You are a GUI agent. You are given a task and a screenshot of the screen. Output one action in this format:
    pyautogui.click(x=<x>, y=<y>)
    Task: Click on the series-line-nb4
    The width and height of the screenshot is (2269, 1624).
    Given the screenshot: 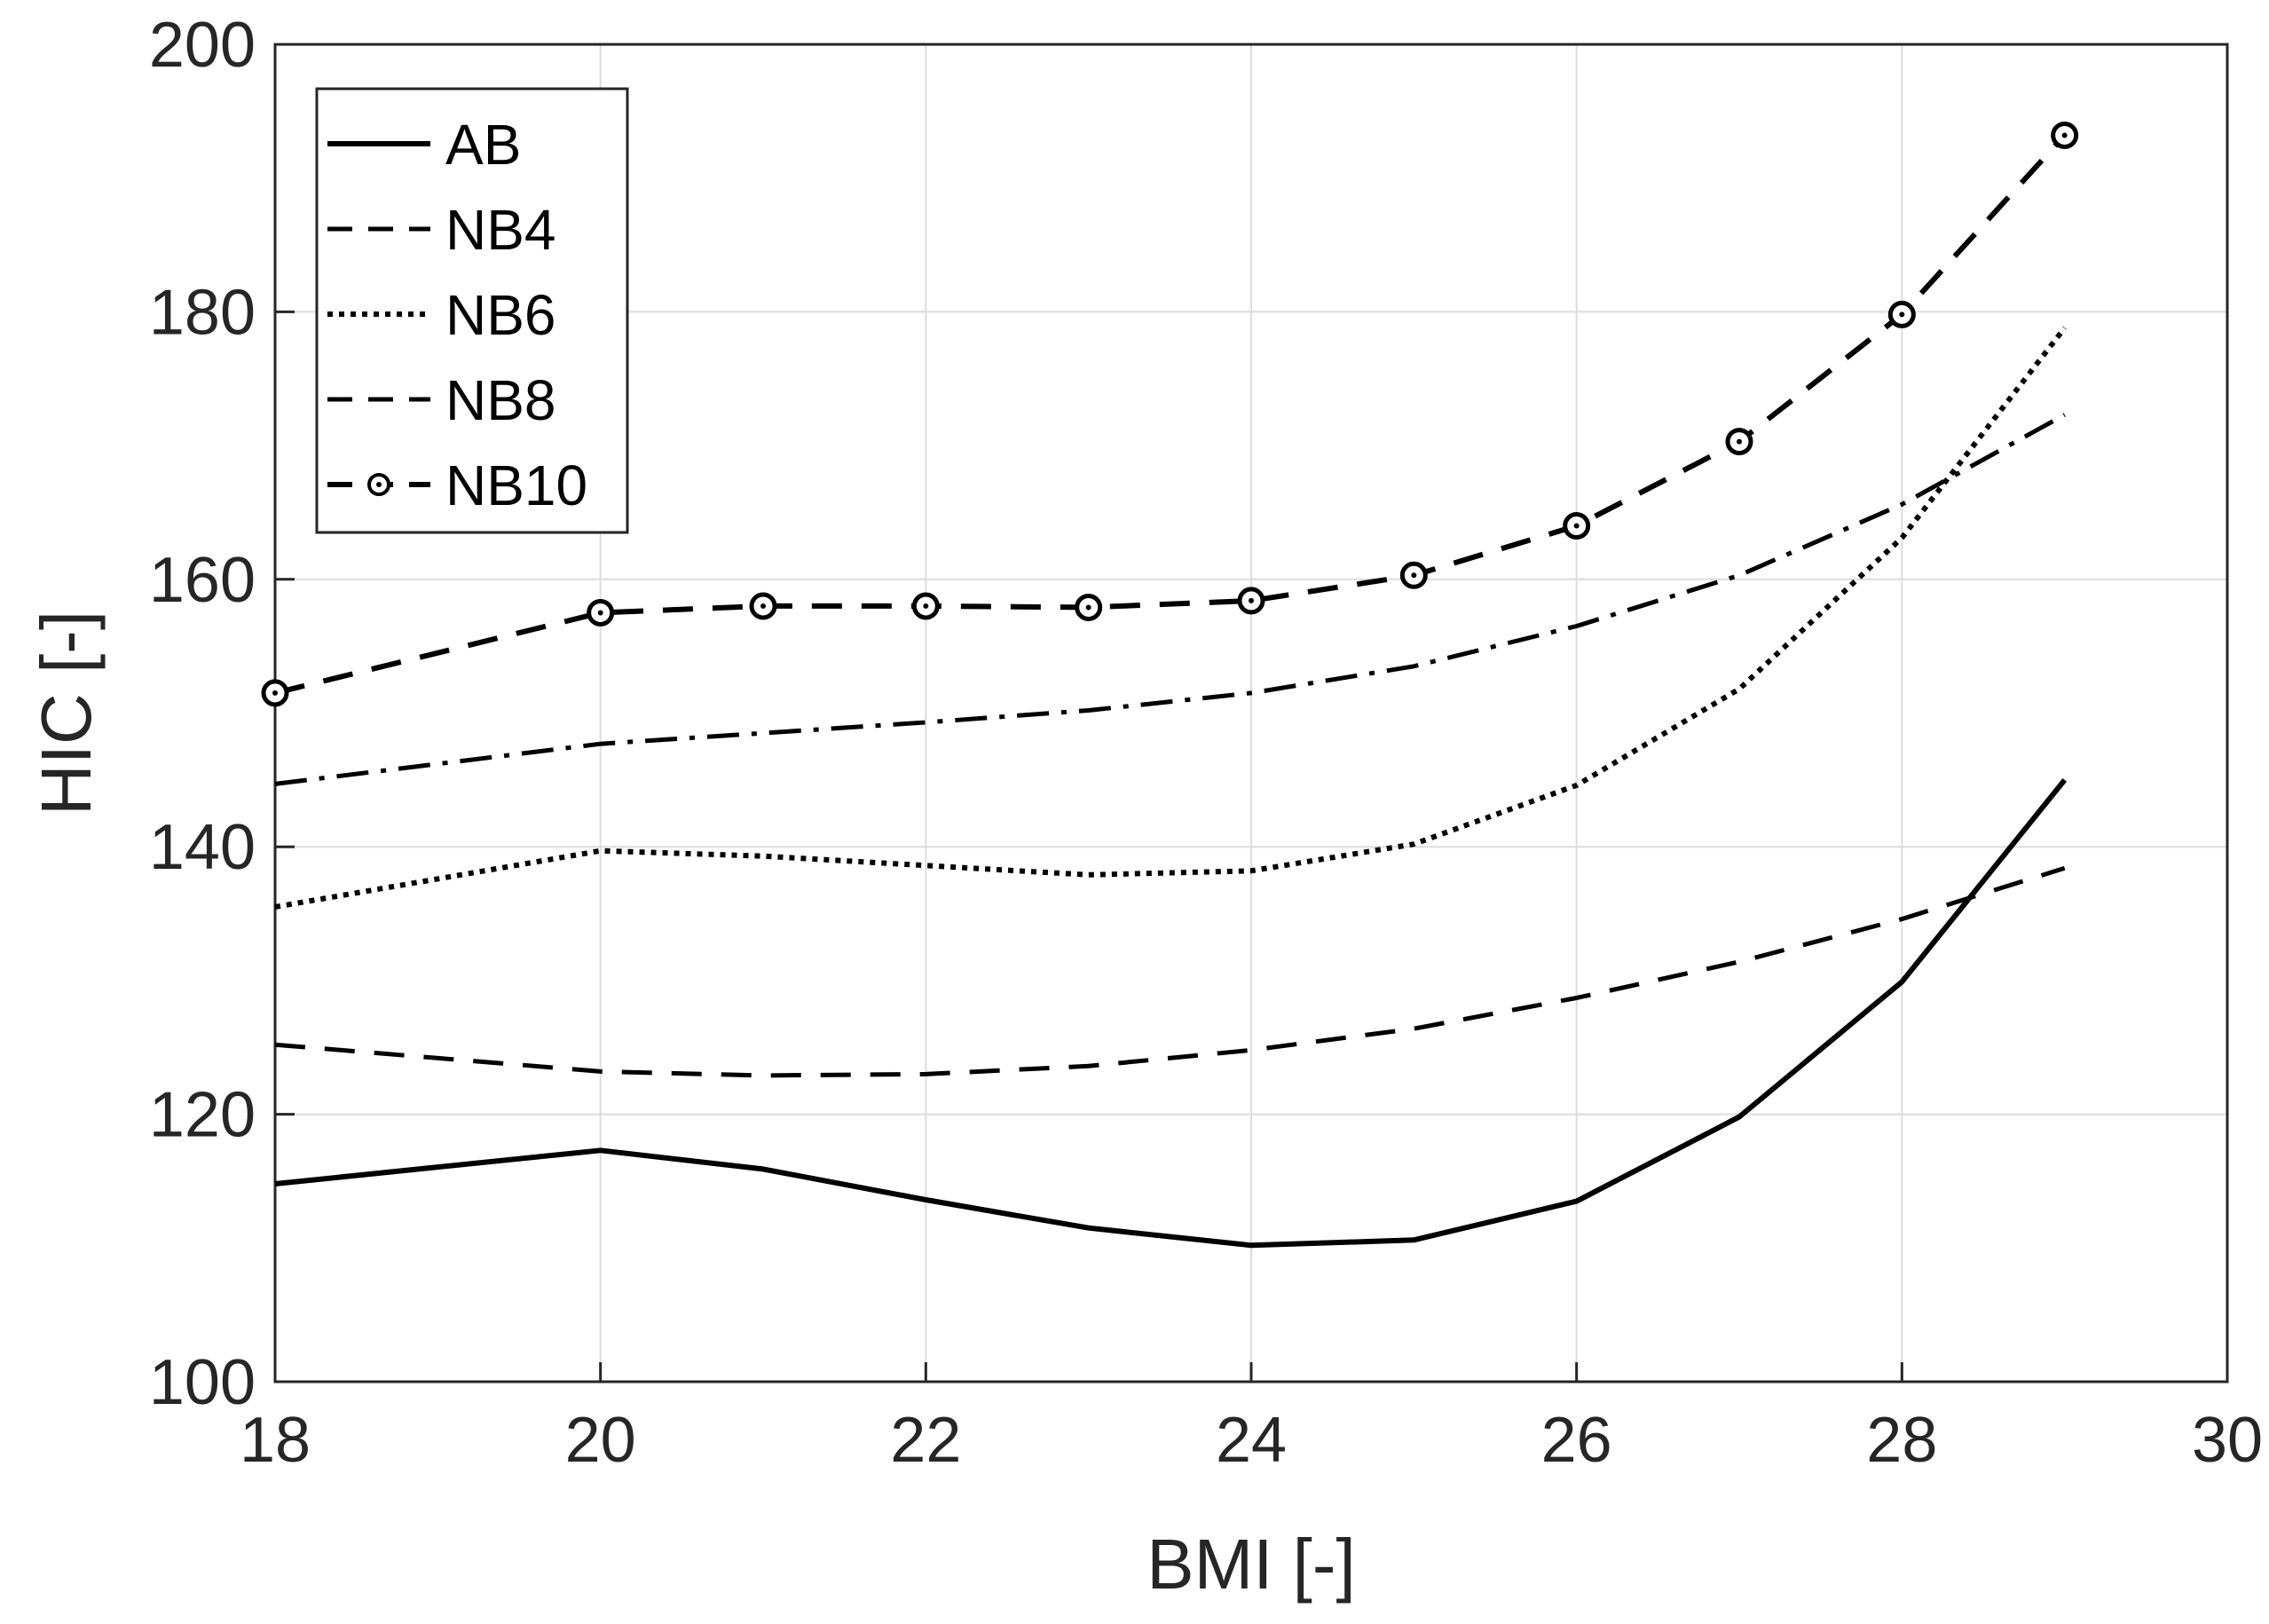 What is the action you would take?
    pyautogui.click(x=1170, y=972)
    